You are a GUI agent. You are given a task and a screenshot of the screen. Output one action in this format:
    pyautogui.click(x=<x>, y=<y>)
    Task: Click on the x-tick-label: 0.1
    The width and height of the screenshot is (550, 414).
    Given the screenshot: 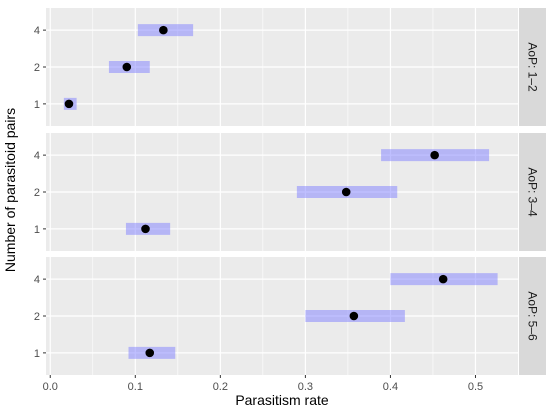 What is the action you would take?
    pyautogui.click(x=135, y=387)
    